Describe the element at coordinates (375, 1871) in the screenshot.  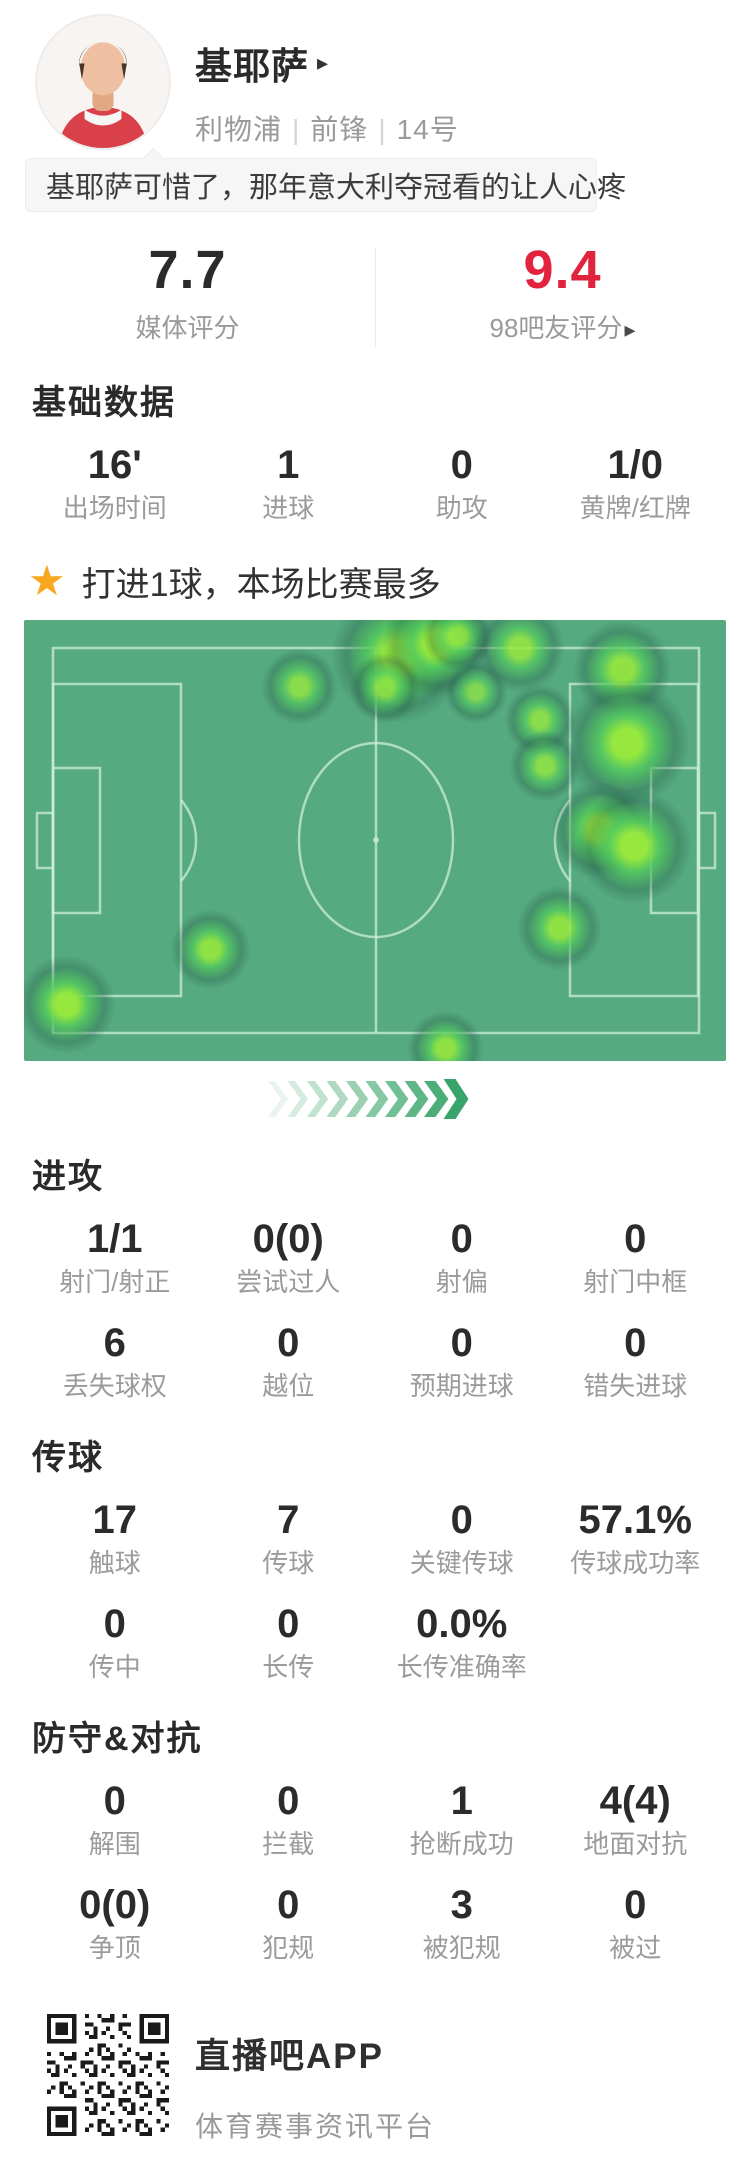
I see `stat-rows: 0 解围 0 拦截 1 抢断成功 4(4) 地面对抗 0(0) 争顶 0 犯规 3 被犯规 0 被过` at that location.